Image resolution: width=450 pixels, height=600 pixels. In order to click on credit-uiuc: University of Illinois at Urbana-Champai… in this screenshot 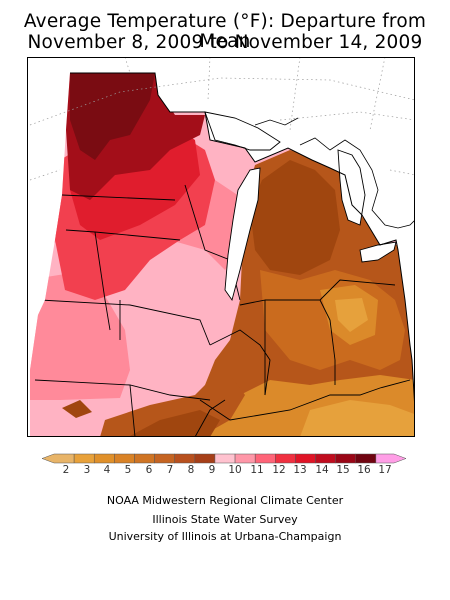, I will do `click(225, 536)`.